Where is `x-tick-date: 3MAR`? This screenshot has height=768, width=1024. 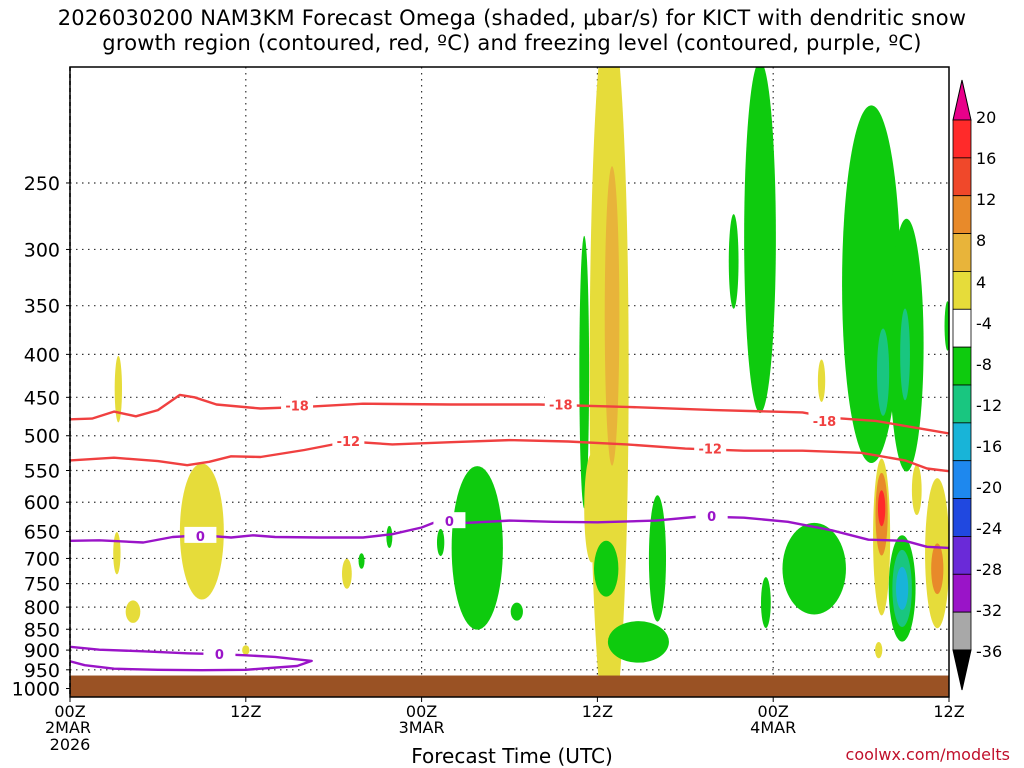
x-tick-date: 3MAR is located at coordinates (422, 727).